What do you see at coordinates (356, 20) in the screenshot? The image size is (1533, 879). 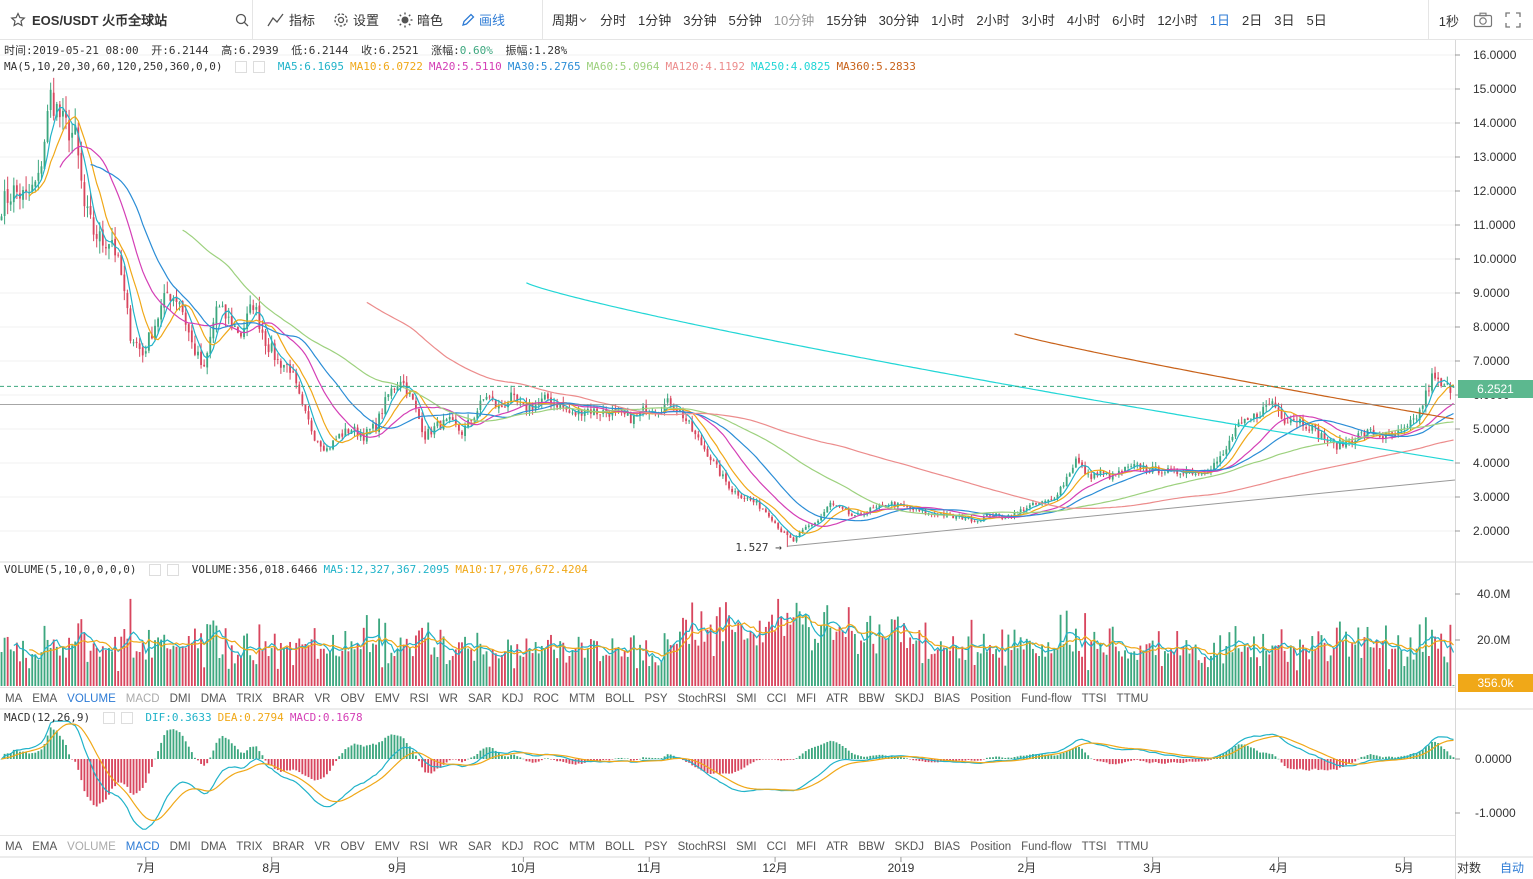 I see `settings-button: 设置` at bounding box center [356, 20].